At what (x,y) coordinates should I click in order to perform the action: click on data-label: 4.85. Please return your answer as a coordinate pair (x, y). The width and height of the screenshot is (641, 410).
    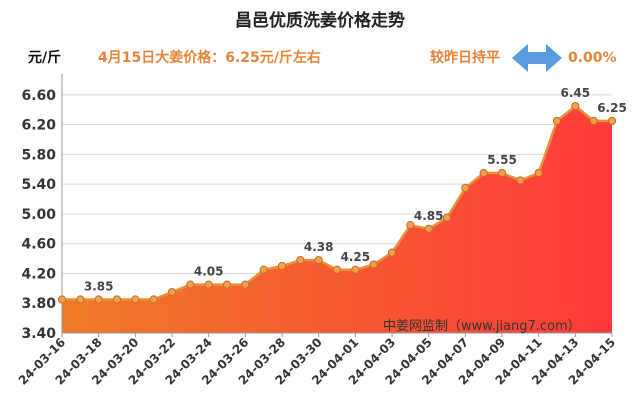
    Looking at the image, I should click on (429, 216).